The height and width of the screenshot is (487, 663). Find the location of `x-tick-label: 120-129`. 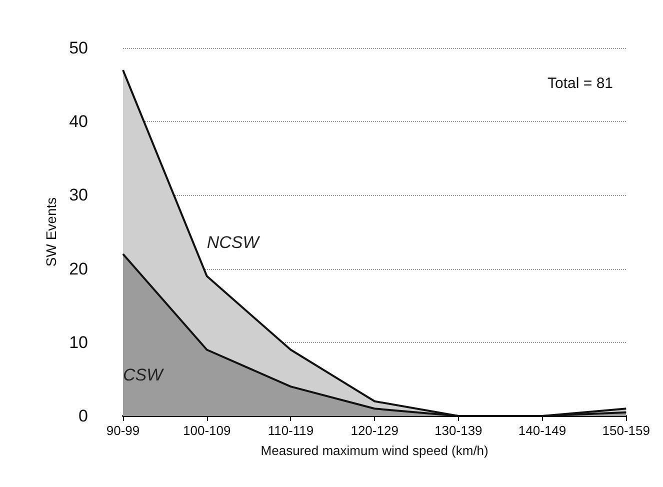

x-tick-label: 120-129 is located at coordinates (374, 430).